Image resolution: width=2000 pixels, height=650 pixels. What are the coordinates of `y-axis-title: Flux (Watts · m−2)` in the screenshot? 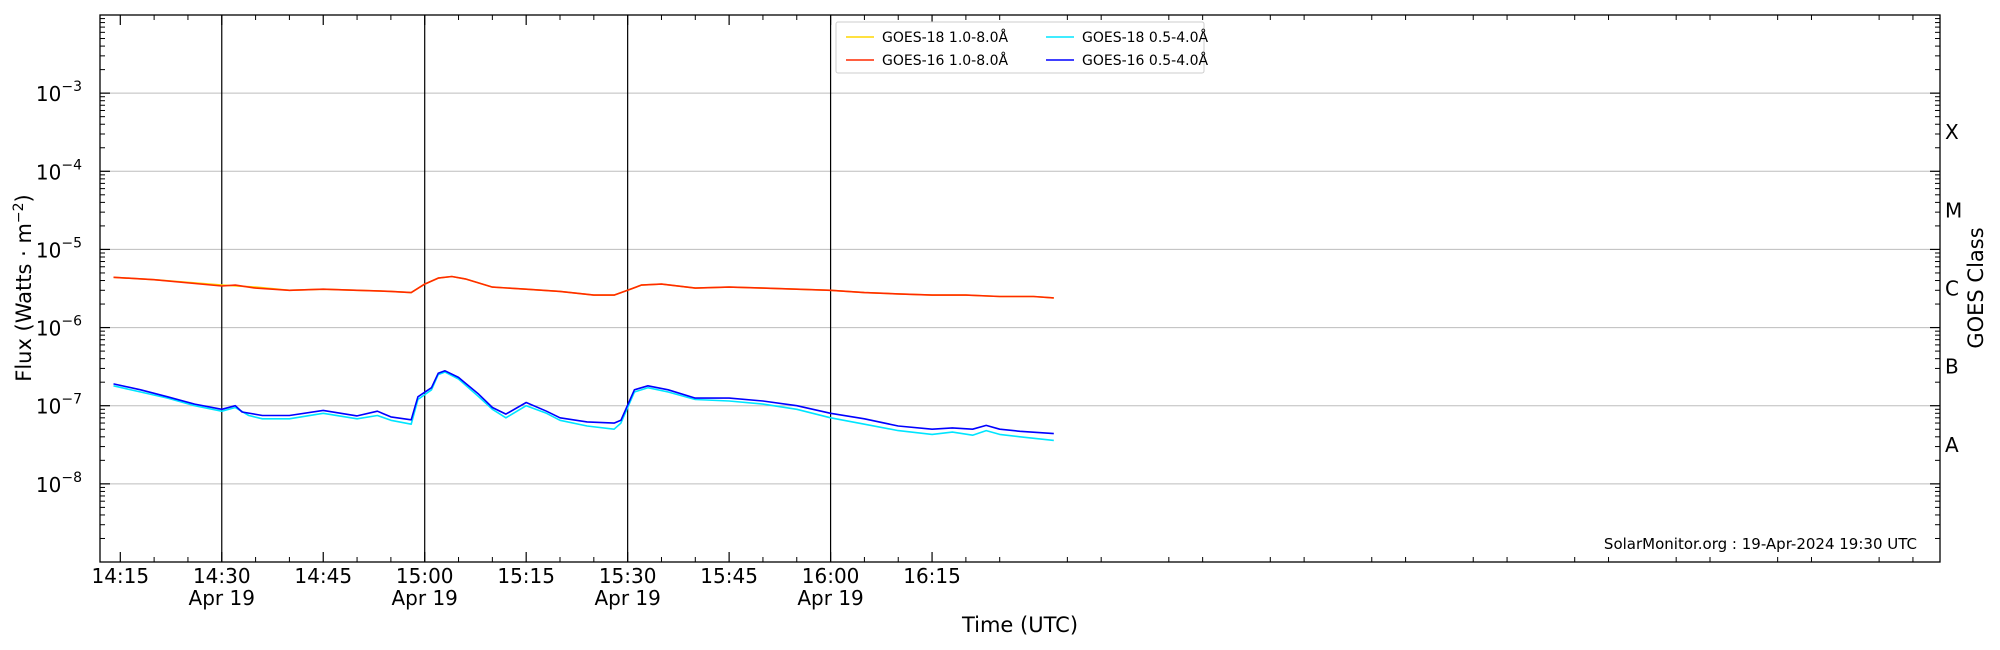 It's located at (23, 288).